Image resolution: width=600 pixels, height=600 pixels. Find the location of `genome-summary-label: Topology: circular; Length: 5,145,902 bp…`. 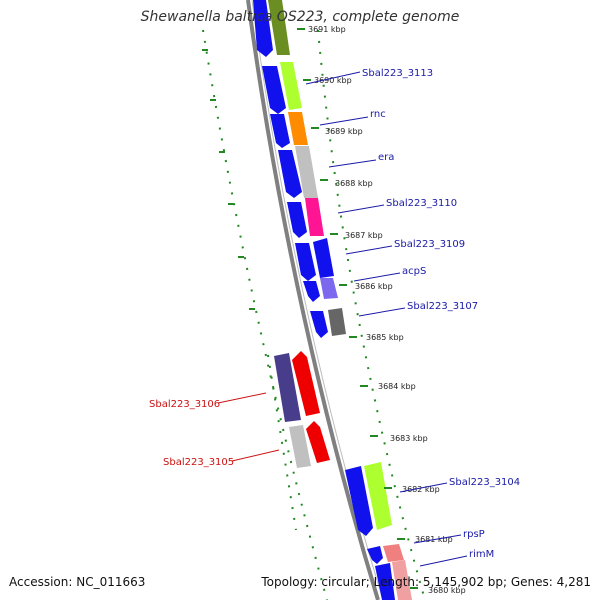

genome-summary-label: Topology: circular; Length: 5,145,902 bp… is located at coordinates (426, 582).